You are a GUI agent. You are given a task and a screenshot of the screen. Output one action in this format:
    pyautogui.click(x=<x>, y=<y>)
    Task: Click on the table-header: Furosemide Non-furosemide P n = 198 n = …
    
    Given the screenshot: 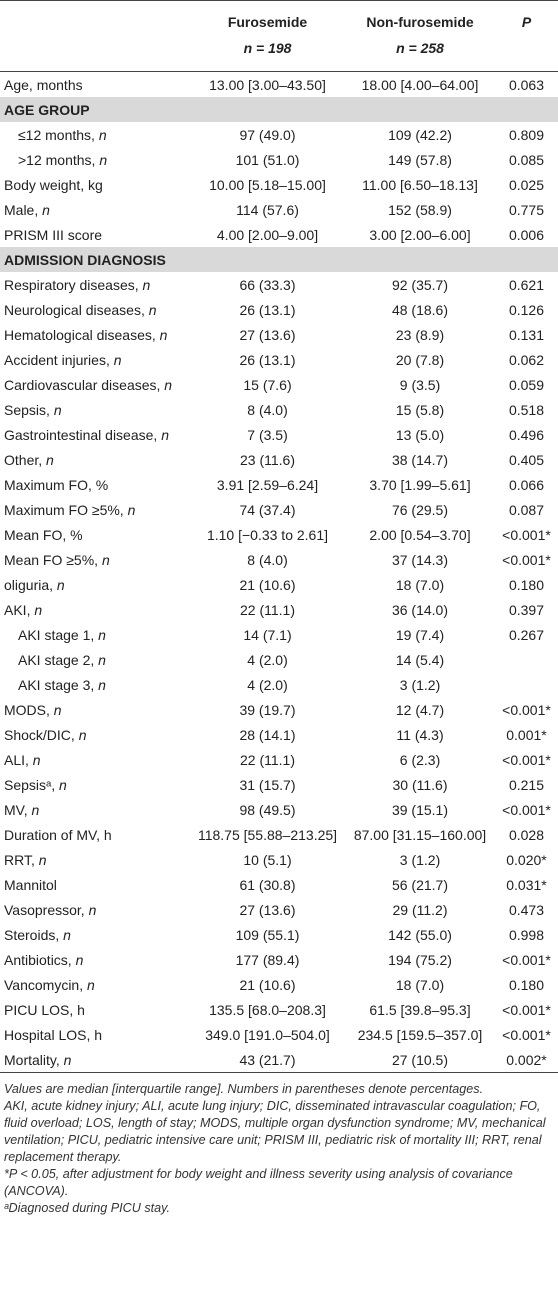 What is the action you would take?
    pyautogui.click(x=279, y=36)
    